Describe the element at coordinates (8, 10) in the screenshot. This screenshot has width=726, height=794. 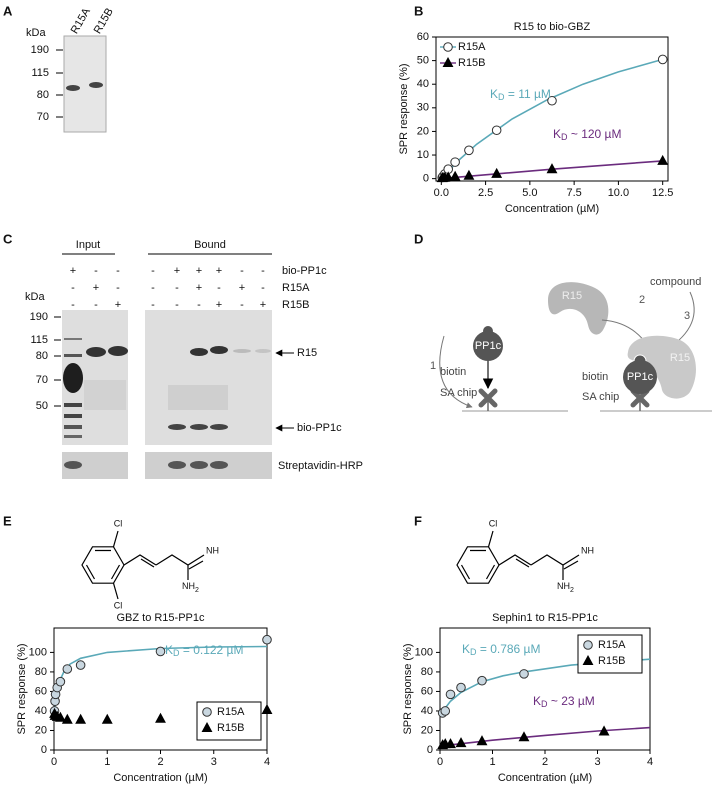
I see `panel-label: A` at that location.